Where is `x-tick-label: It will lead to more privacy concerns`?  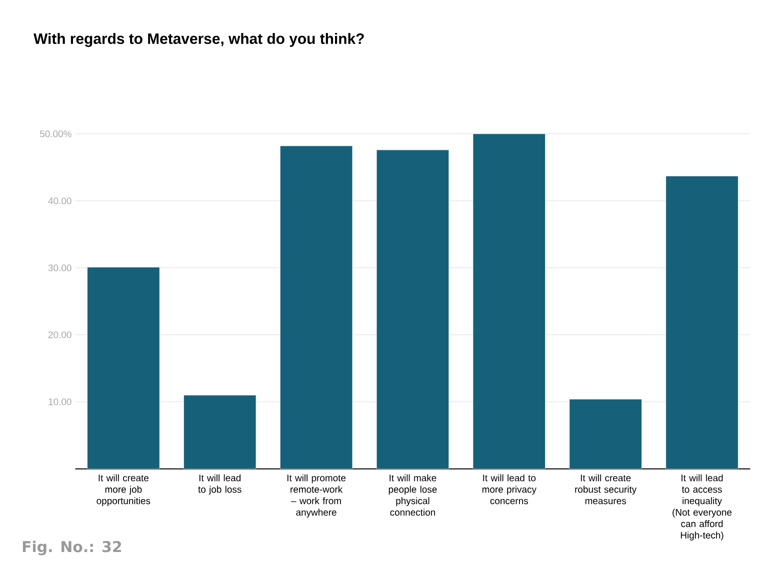
x-tick-label: It will lead to more privacy concerns is located at coordinates (509, 489).